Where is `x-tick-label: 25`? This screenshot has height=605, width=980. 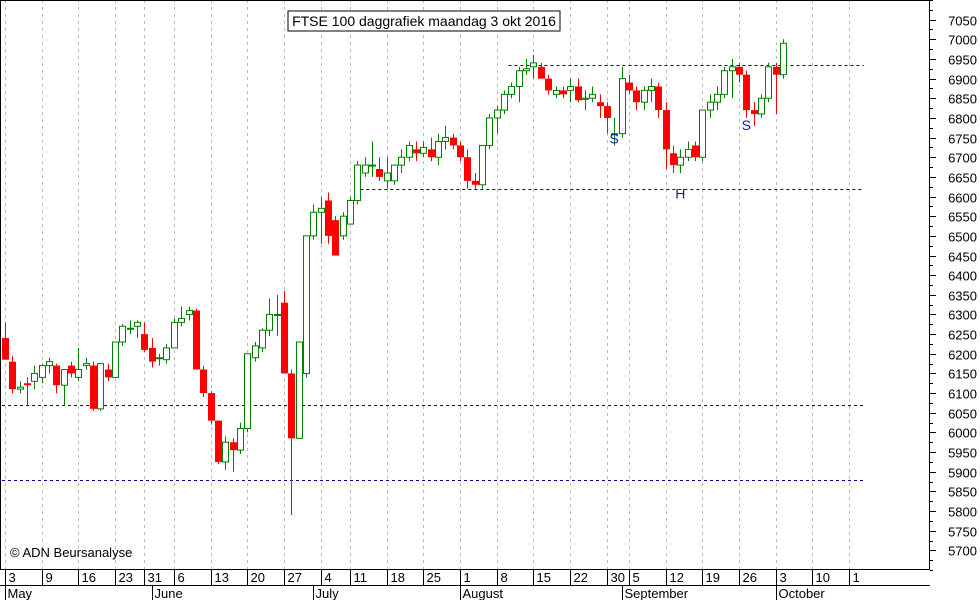
x-tick-label: 25 is located at coordinates (434, 577).